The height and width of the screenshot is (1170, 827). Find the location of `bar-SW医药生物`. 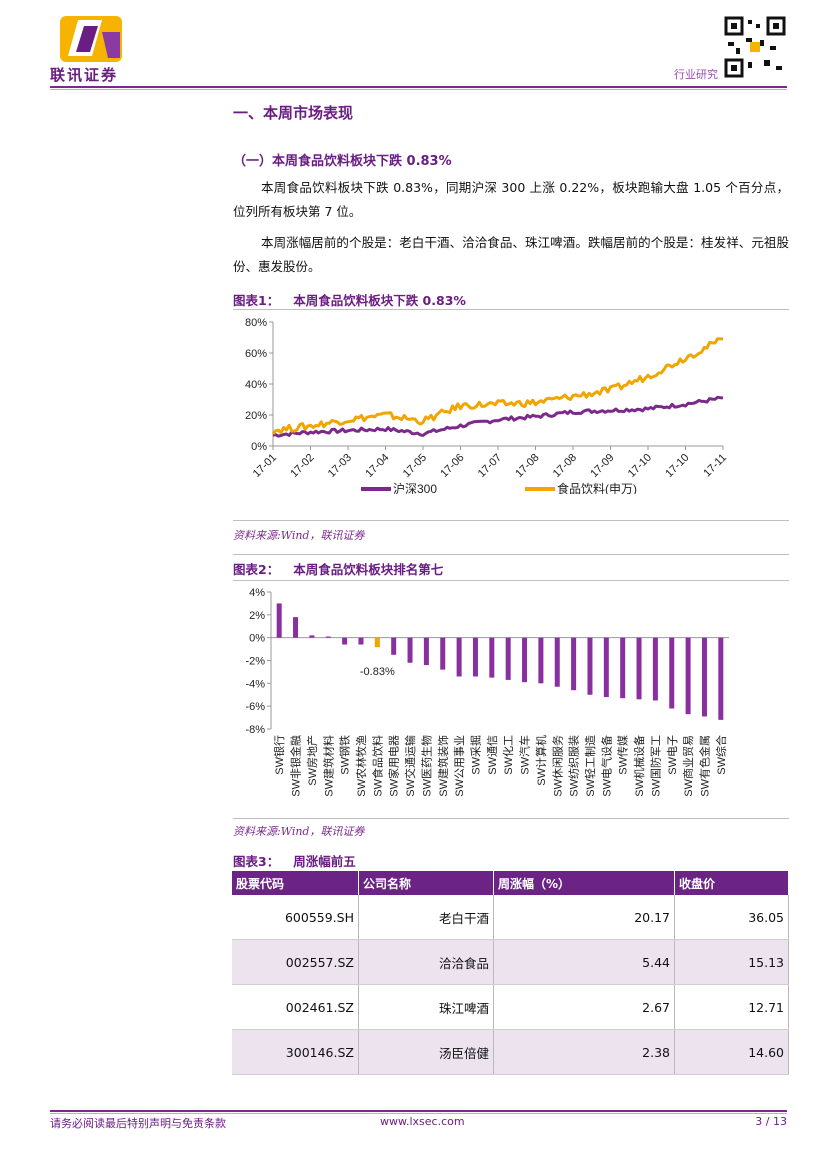

bar-SW医药生物 is located at coordinates (426, 651).